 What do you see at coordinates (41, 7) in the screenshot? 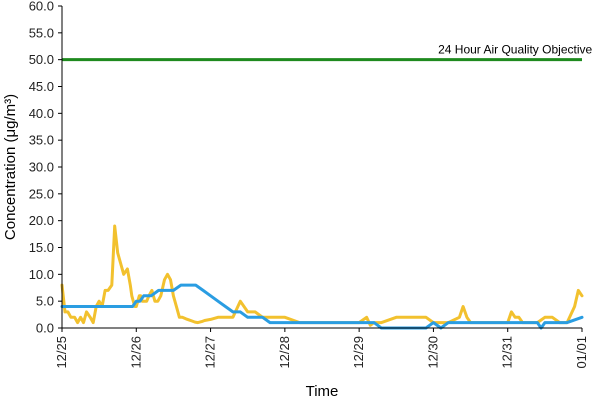
I see `y-tick-label: 60.0` at bounding box center [41, 7].